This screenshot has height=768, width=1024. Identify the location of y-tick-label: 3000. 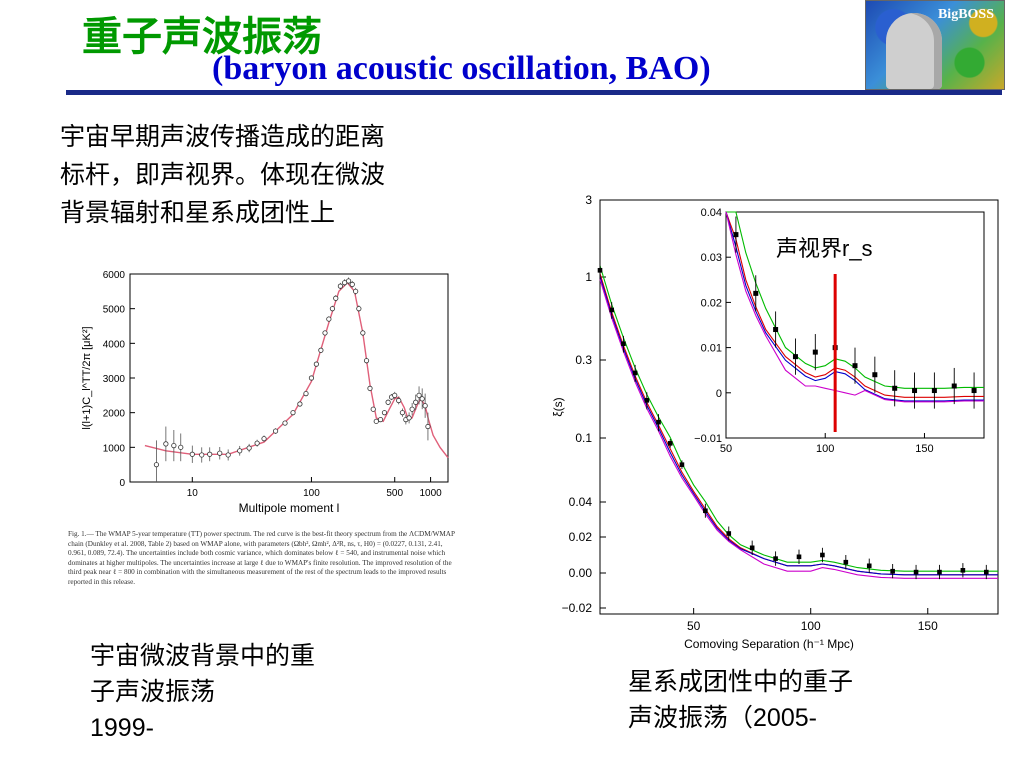
(114, 379).